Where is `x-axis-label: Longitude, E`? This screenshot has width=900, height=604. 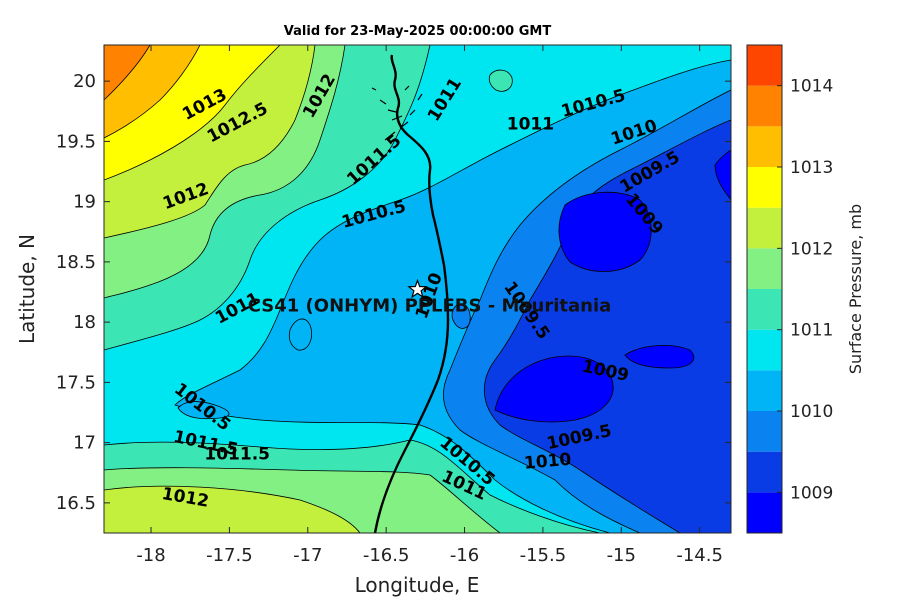
x-axis-label: Longitude, E is located at coordinates (417, 585).